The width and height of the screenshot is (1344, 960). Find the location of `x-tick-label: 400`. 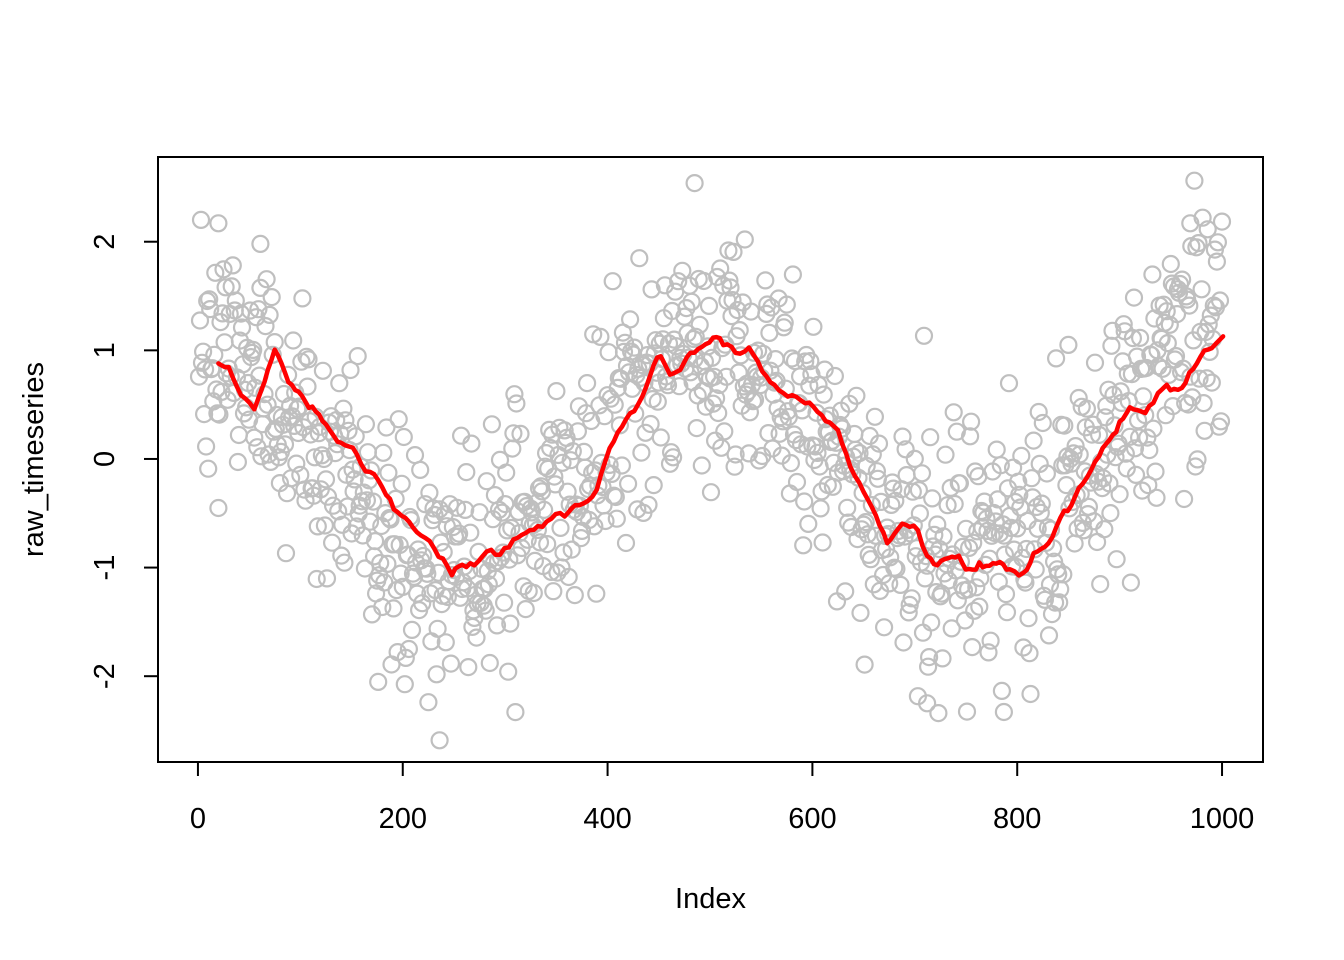

x-tick-label: 400 is located at coordinates (607, 819).